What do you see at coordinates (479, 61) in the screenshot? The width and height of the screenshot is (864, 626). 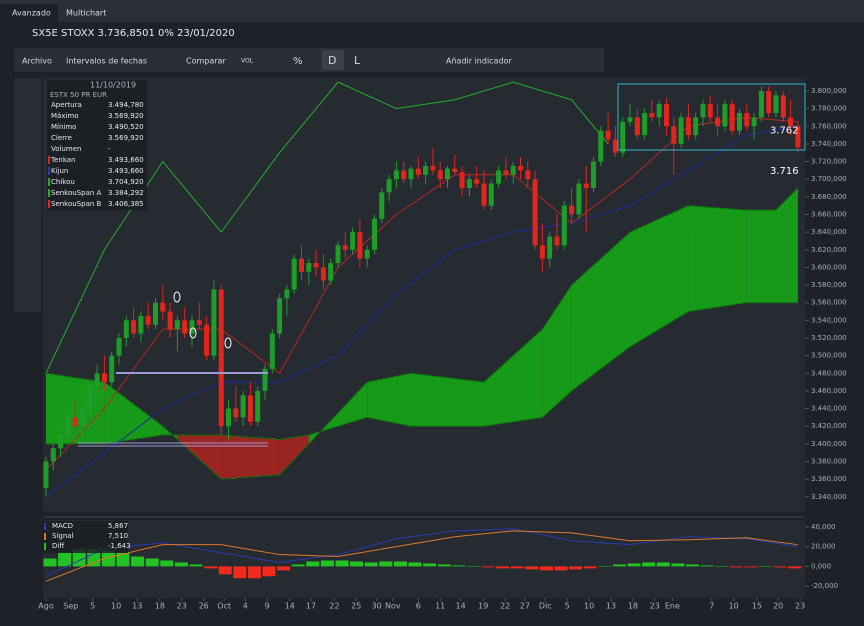 I see `menu: Añadir indicador` at bounding box center [479, 61].